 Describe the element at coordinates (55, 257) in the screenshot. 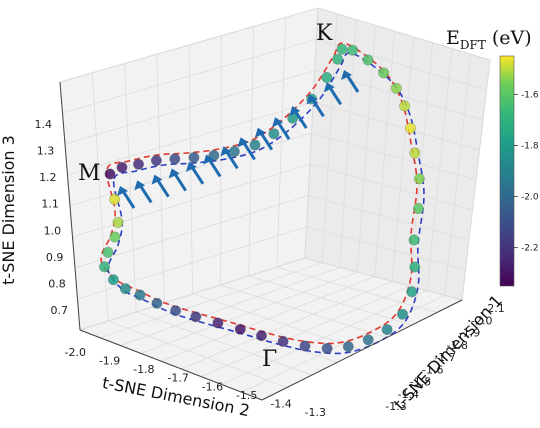

I see `z-tick-label: 0.9` at that location.